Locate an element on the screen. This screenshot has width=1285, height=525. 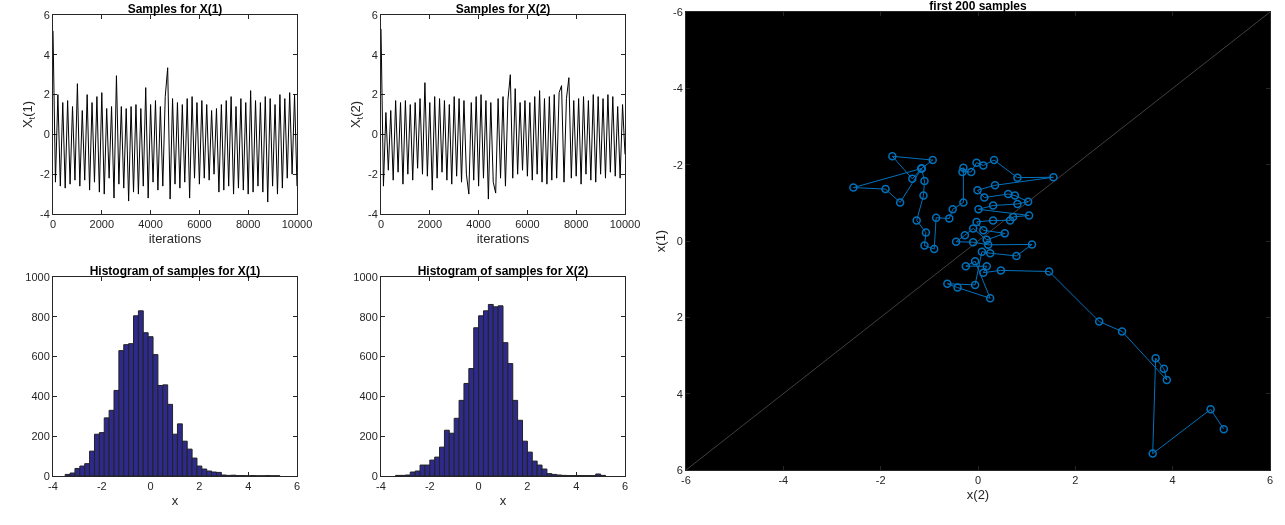
y-axis-title: x(1) is located at coordinates (660, 241).